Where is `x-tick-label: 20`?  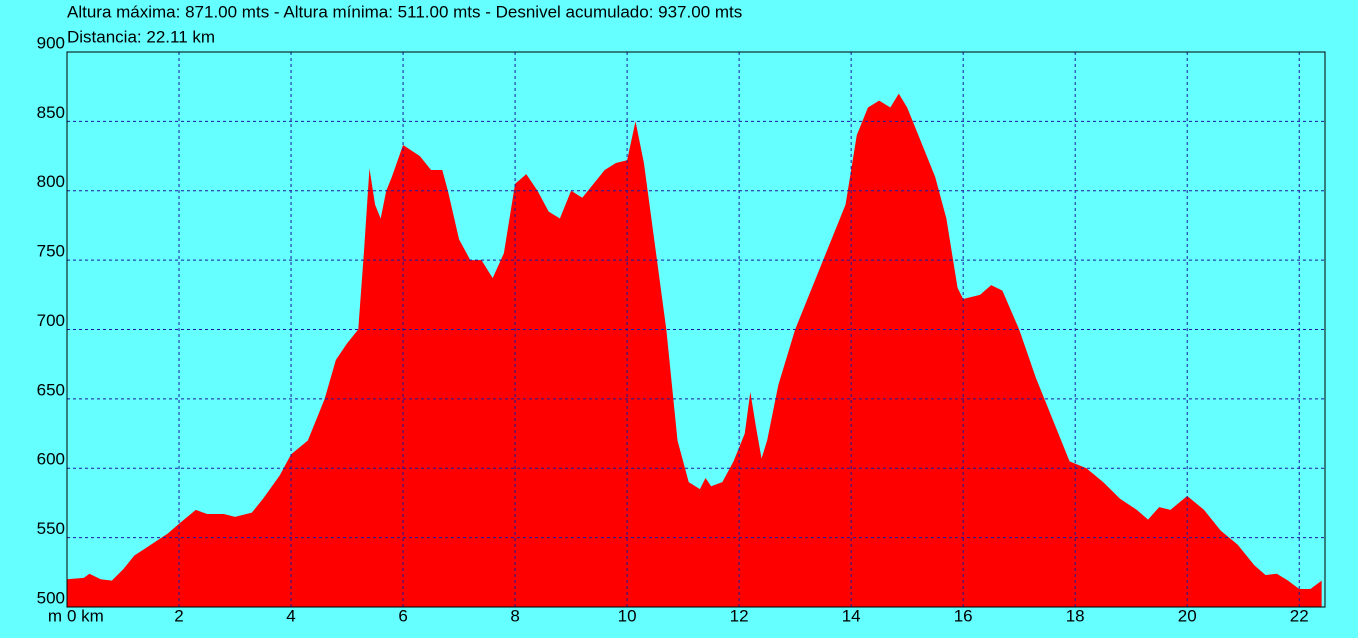 x-tick-label: 20 is located at coordinates (1187, 615).